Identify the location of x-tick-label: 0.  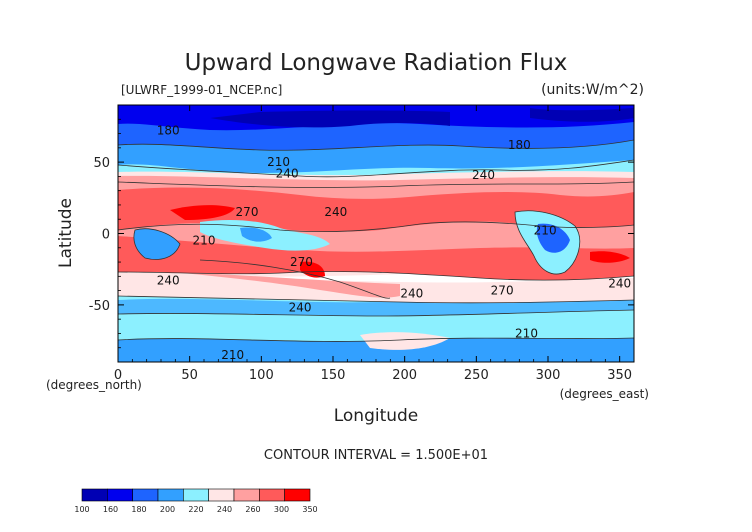
(118, 375).